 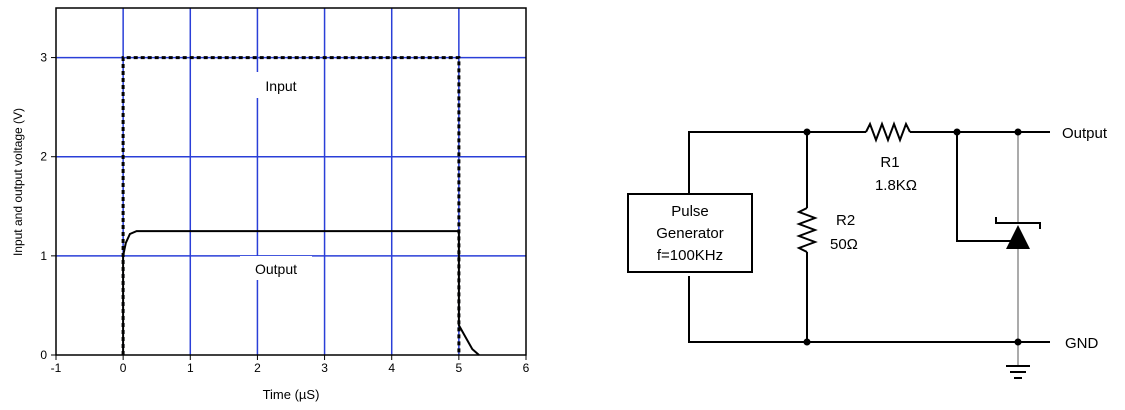 I want to click on input-series-label: Input, so click(x=280, y=86).